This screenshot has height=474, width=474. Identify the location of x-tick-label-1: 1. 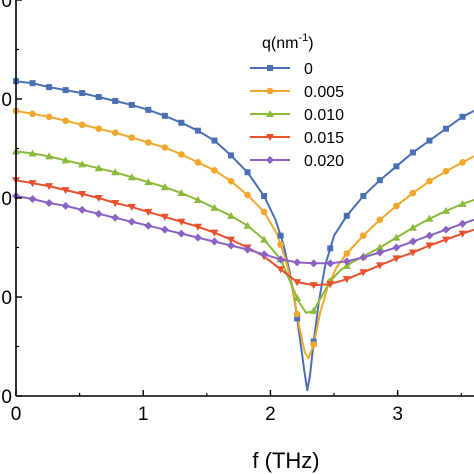
(143, 414).